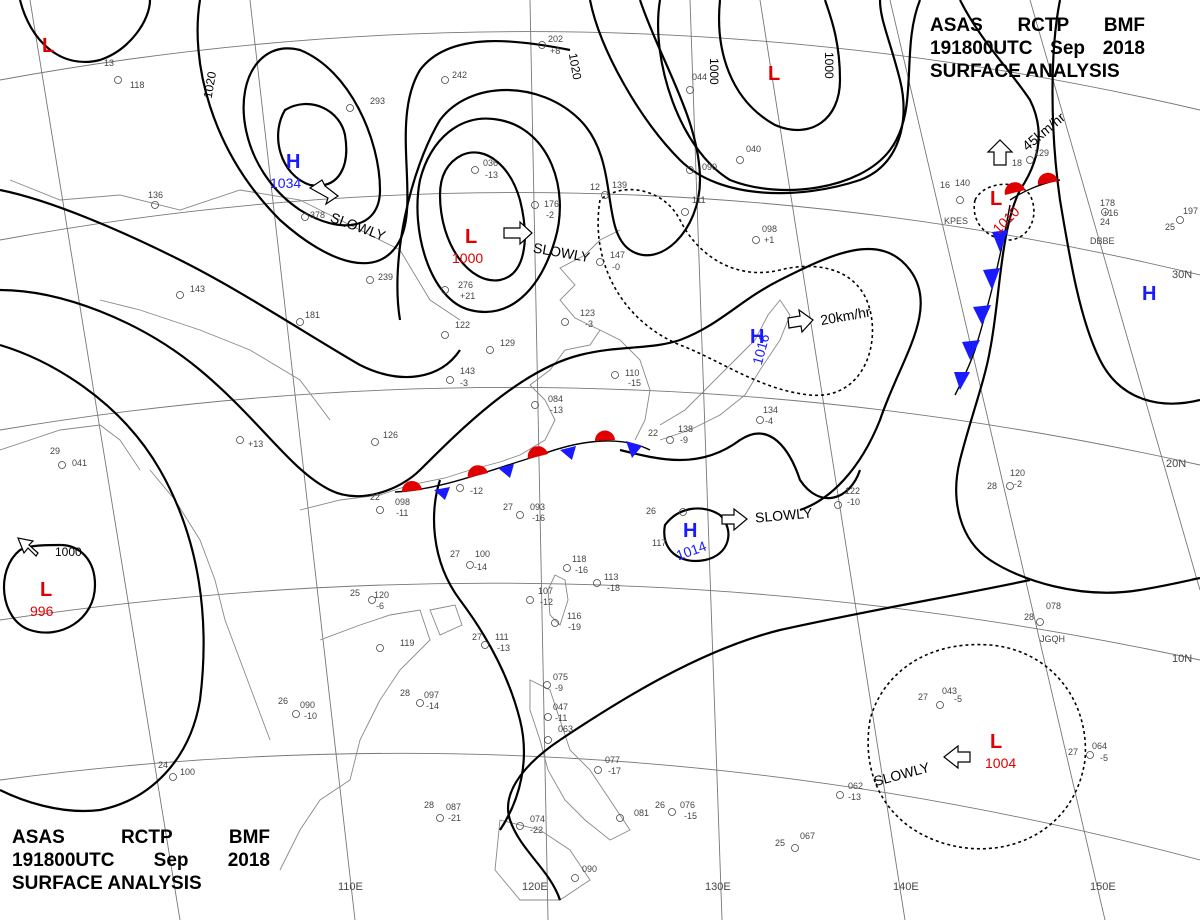 This screenshot has width=1200, height=920. What do you see at coordinates (1017, 163) in the screenshot?
I see `station-temp: 18` at bounding box center [1017, 163].